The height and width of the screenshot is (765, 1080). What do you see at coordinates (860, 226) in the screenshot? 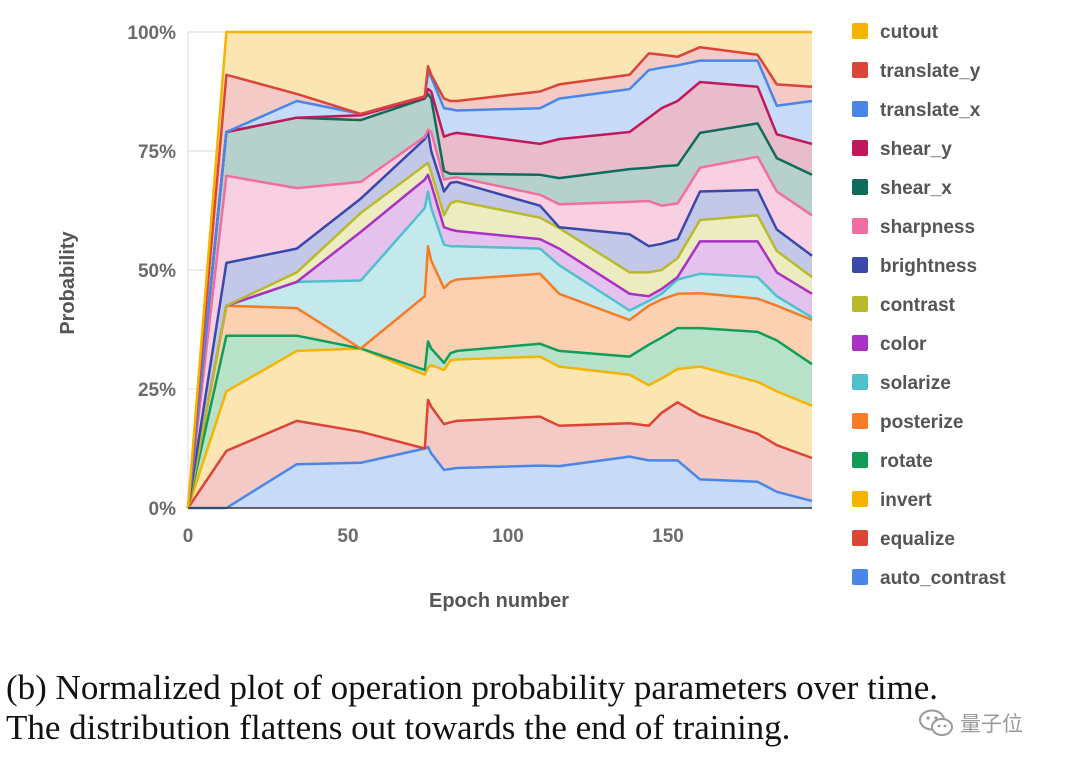
I see `legend-swatch-sharpness` at bounding box center [860, 226].